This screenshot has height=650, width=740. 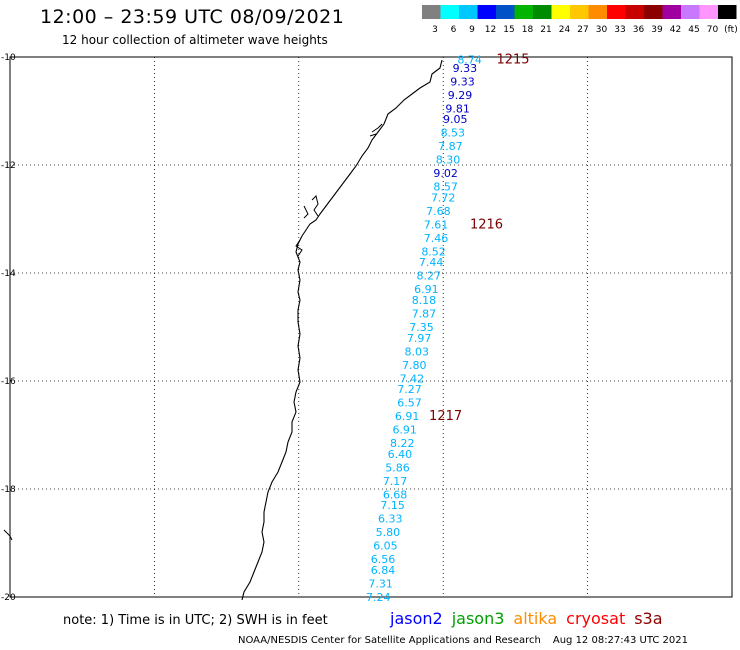 I want to click on wave-height-value: 8.74, so click(x=469, y=60).